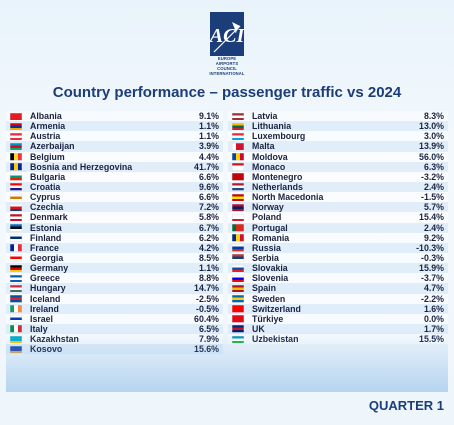  I want to click on change-value: 1.6%, so click(433, 308).